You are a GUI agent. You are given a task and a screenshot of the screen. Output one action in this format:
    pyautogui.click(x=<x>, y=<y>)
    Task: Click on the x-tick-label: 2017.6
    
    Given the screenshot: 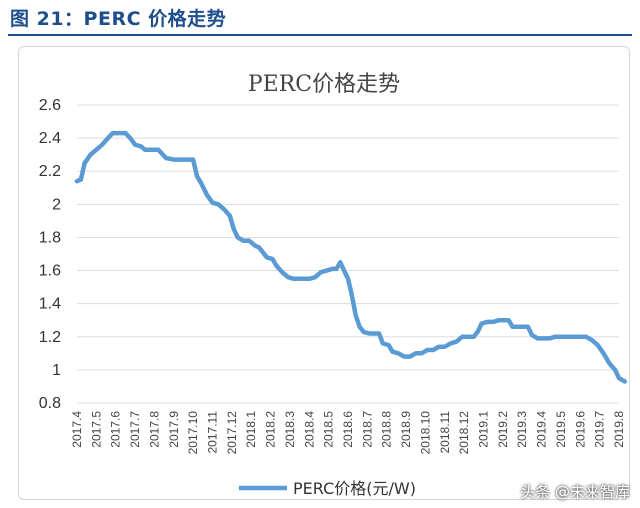 What is the action you would take?
    pyautogui.click(x=116, y=429)
    